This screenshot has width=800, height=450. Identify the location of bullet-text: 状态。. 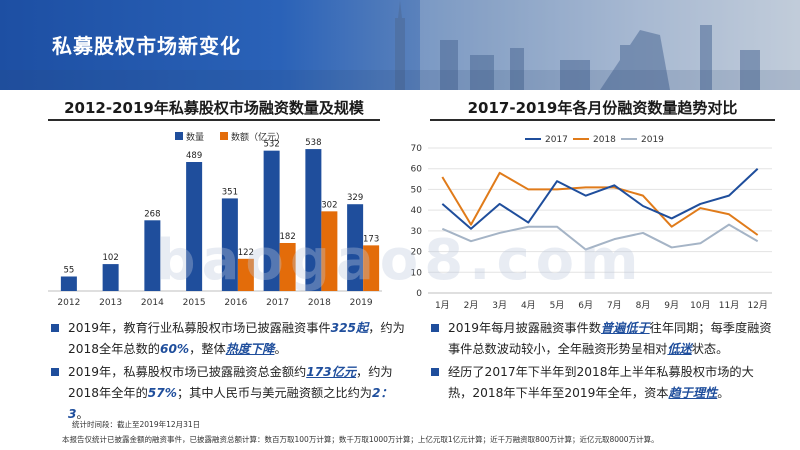
(710, 349).